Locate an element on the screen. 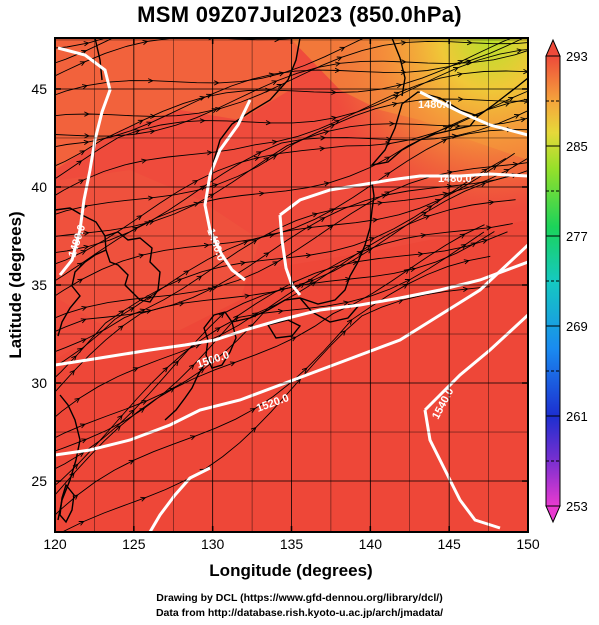 Image resolution: width=599 pixels, height=625 pixels. x-tick-label: 140 is located at coordinates (371, 544).